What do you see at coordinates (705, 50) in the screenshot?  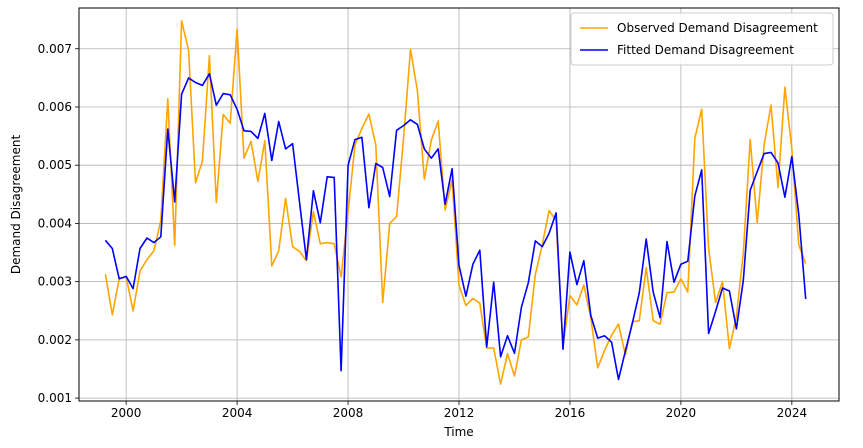 I see `legend-label: Fitted Demand Disagreement` at bounding box center [705, 50].